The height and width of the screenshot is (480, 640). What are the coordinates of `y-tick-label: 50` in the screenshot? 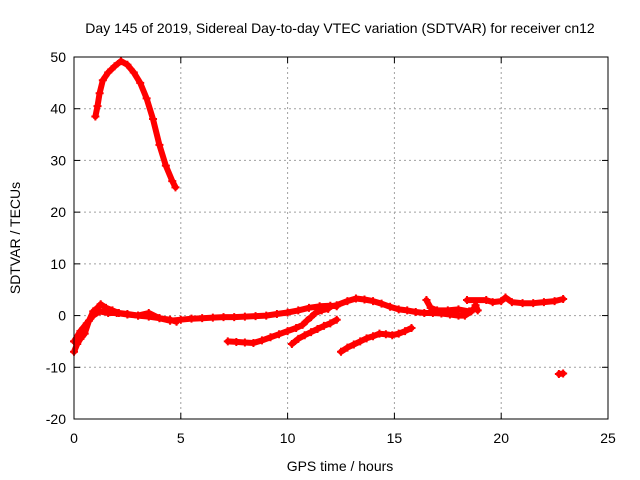 It's located at (58, 57).